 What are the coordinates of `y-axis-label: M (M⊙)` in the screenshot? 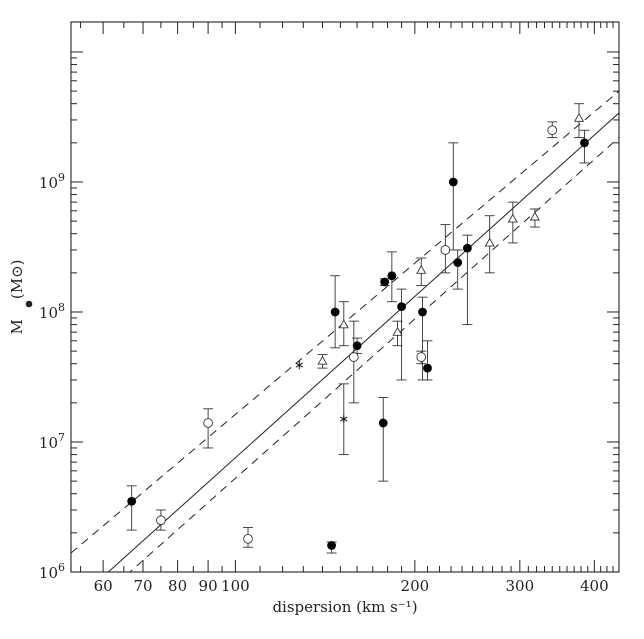 It's located at (20, 297).